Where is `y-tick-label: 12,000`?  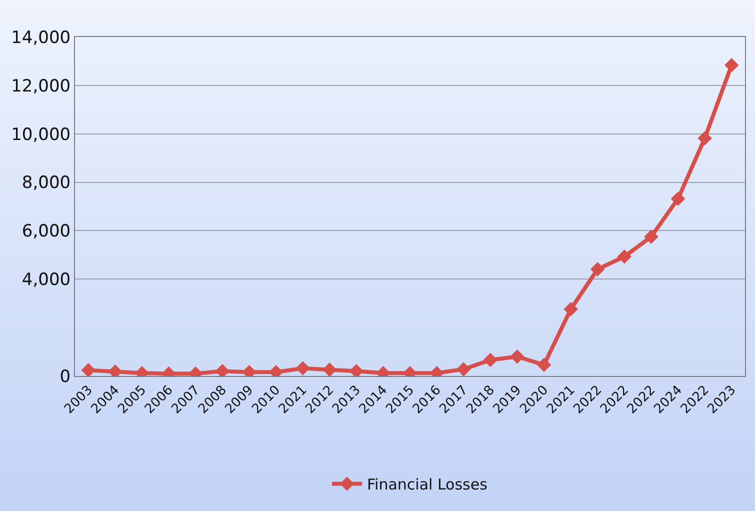
y-tick-label: 12,000 is located at coordinates (41, 86).